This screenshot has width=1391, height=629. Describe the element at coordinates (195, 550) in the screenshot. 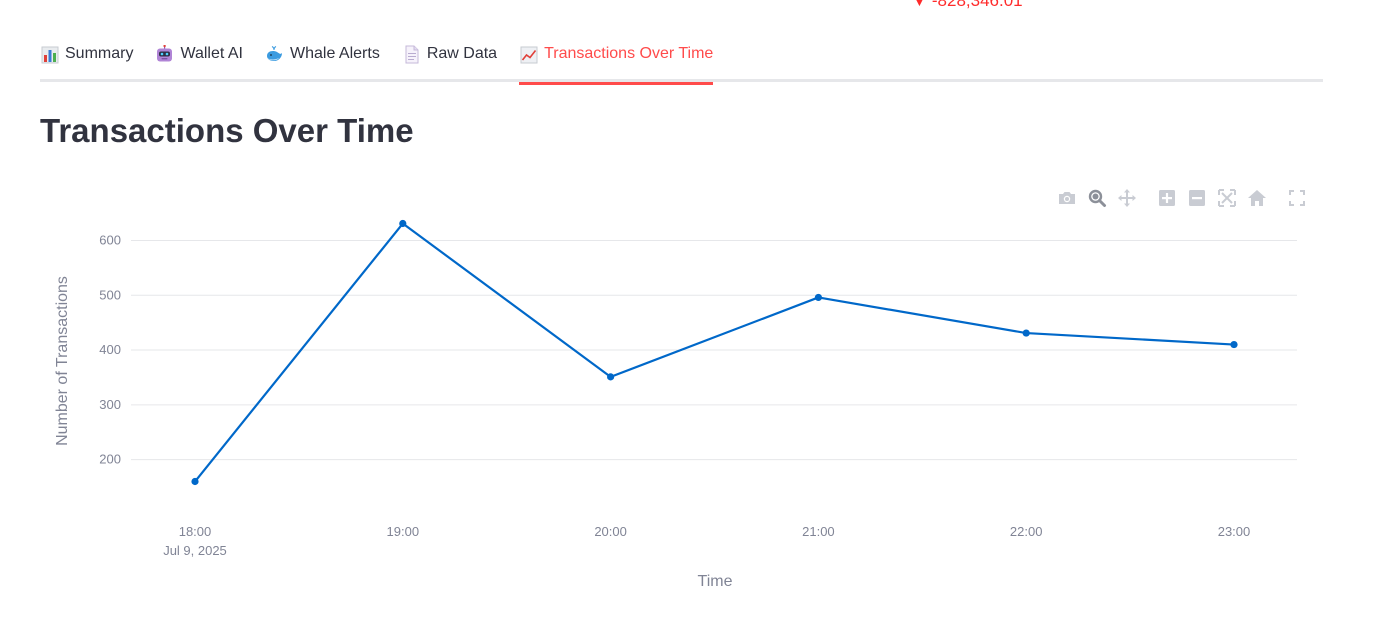

I see `x-tick-sublabel: Jul 9, 2025` at that location.